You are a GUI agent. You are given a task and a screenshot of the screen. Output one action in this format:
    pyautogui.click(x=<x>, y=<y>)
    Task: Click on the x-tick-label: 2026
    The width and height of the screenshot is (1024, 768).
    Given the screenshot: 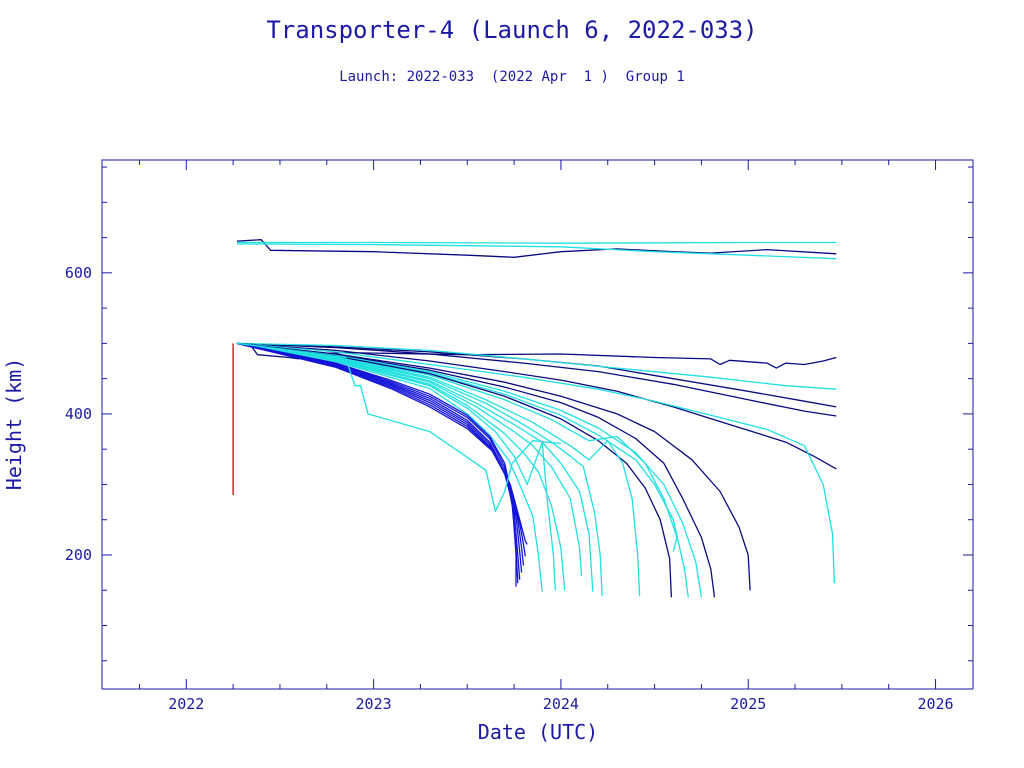 What is the action you would take?
    pyautogui.click(x=935, y=704)
    